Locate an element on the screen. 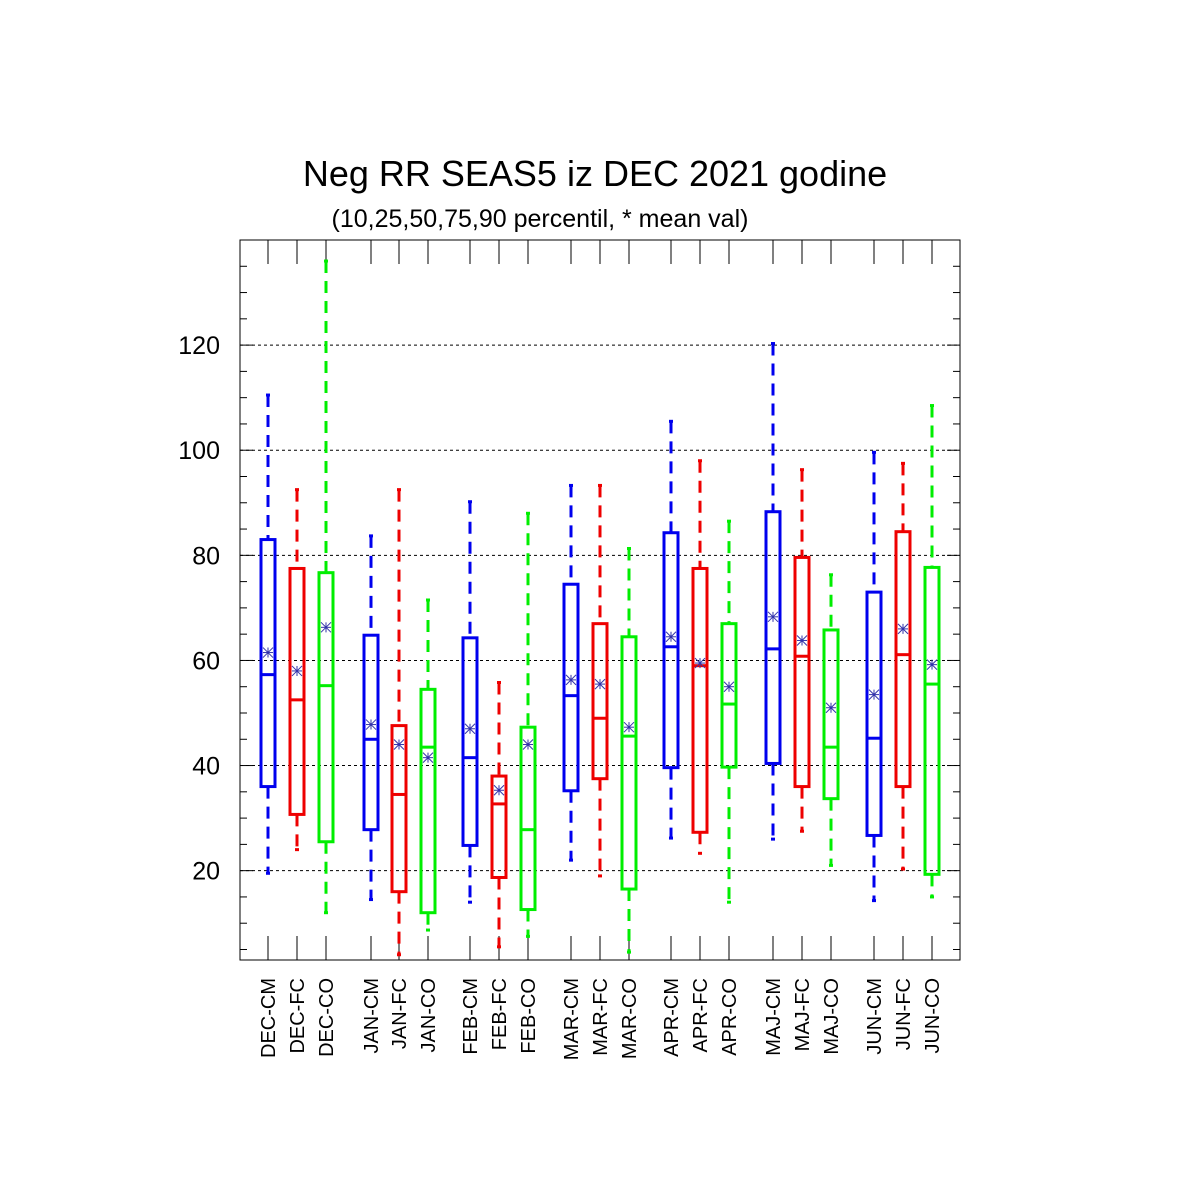 Image resolution: width=1200 pixels, height=1200 pixels. mean-marker-feb-fc is located at coordinates (499, 790).